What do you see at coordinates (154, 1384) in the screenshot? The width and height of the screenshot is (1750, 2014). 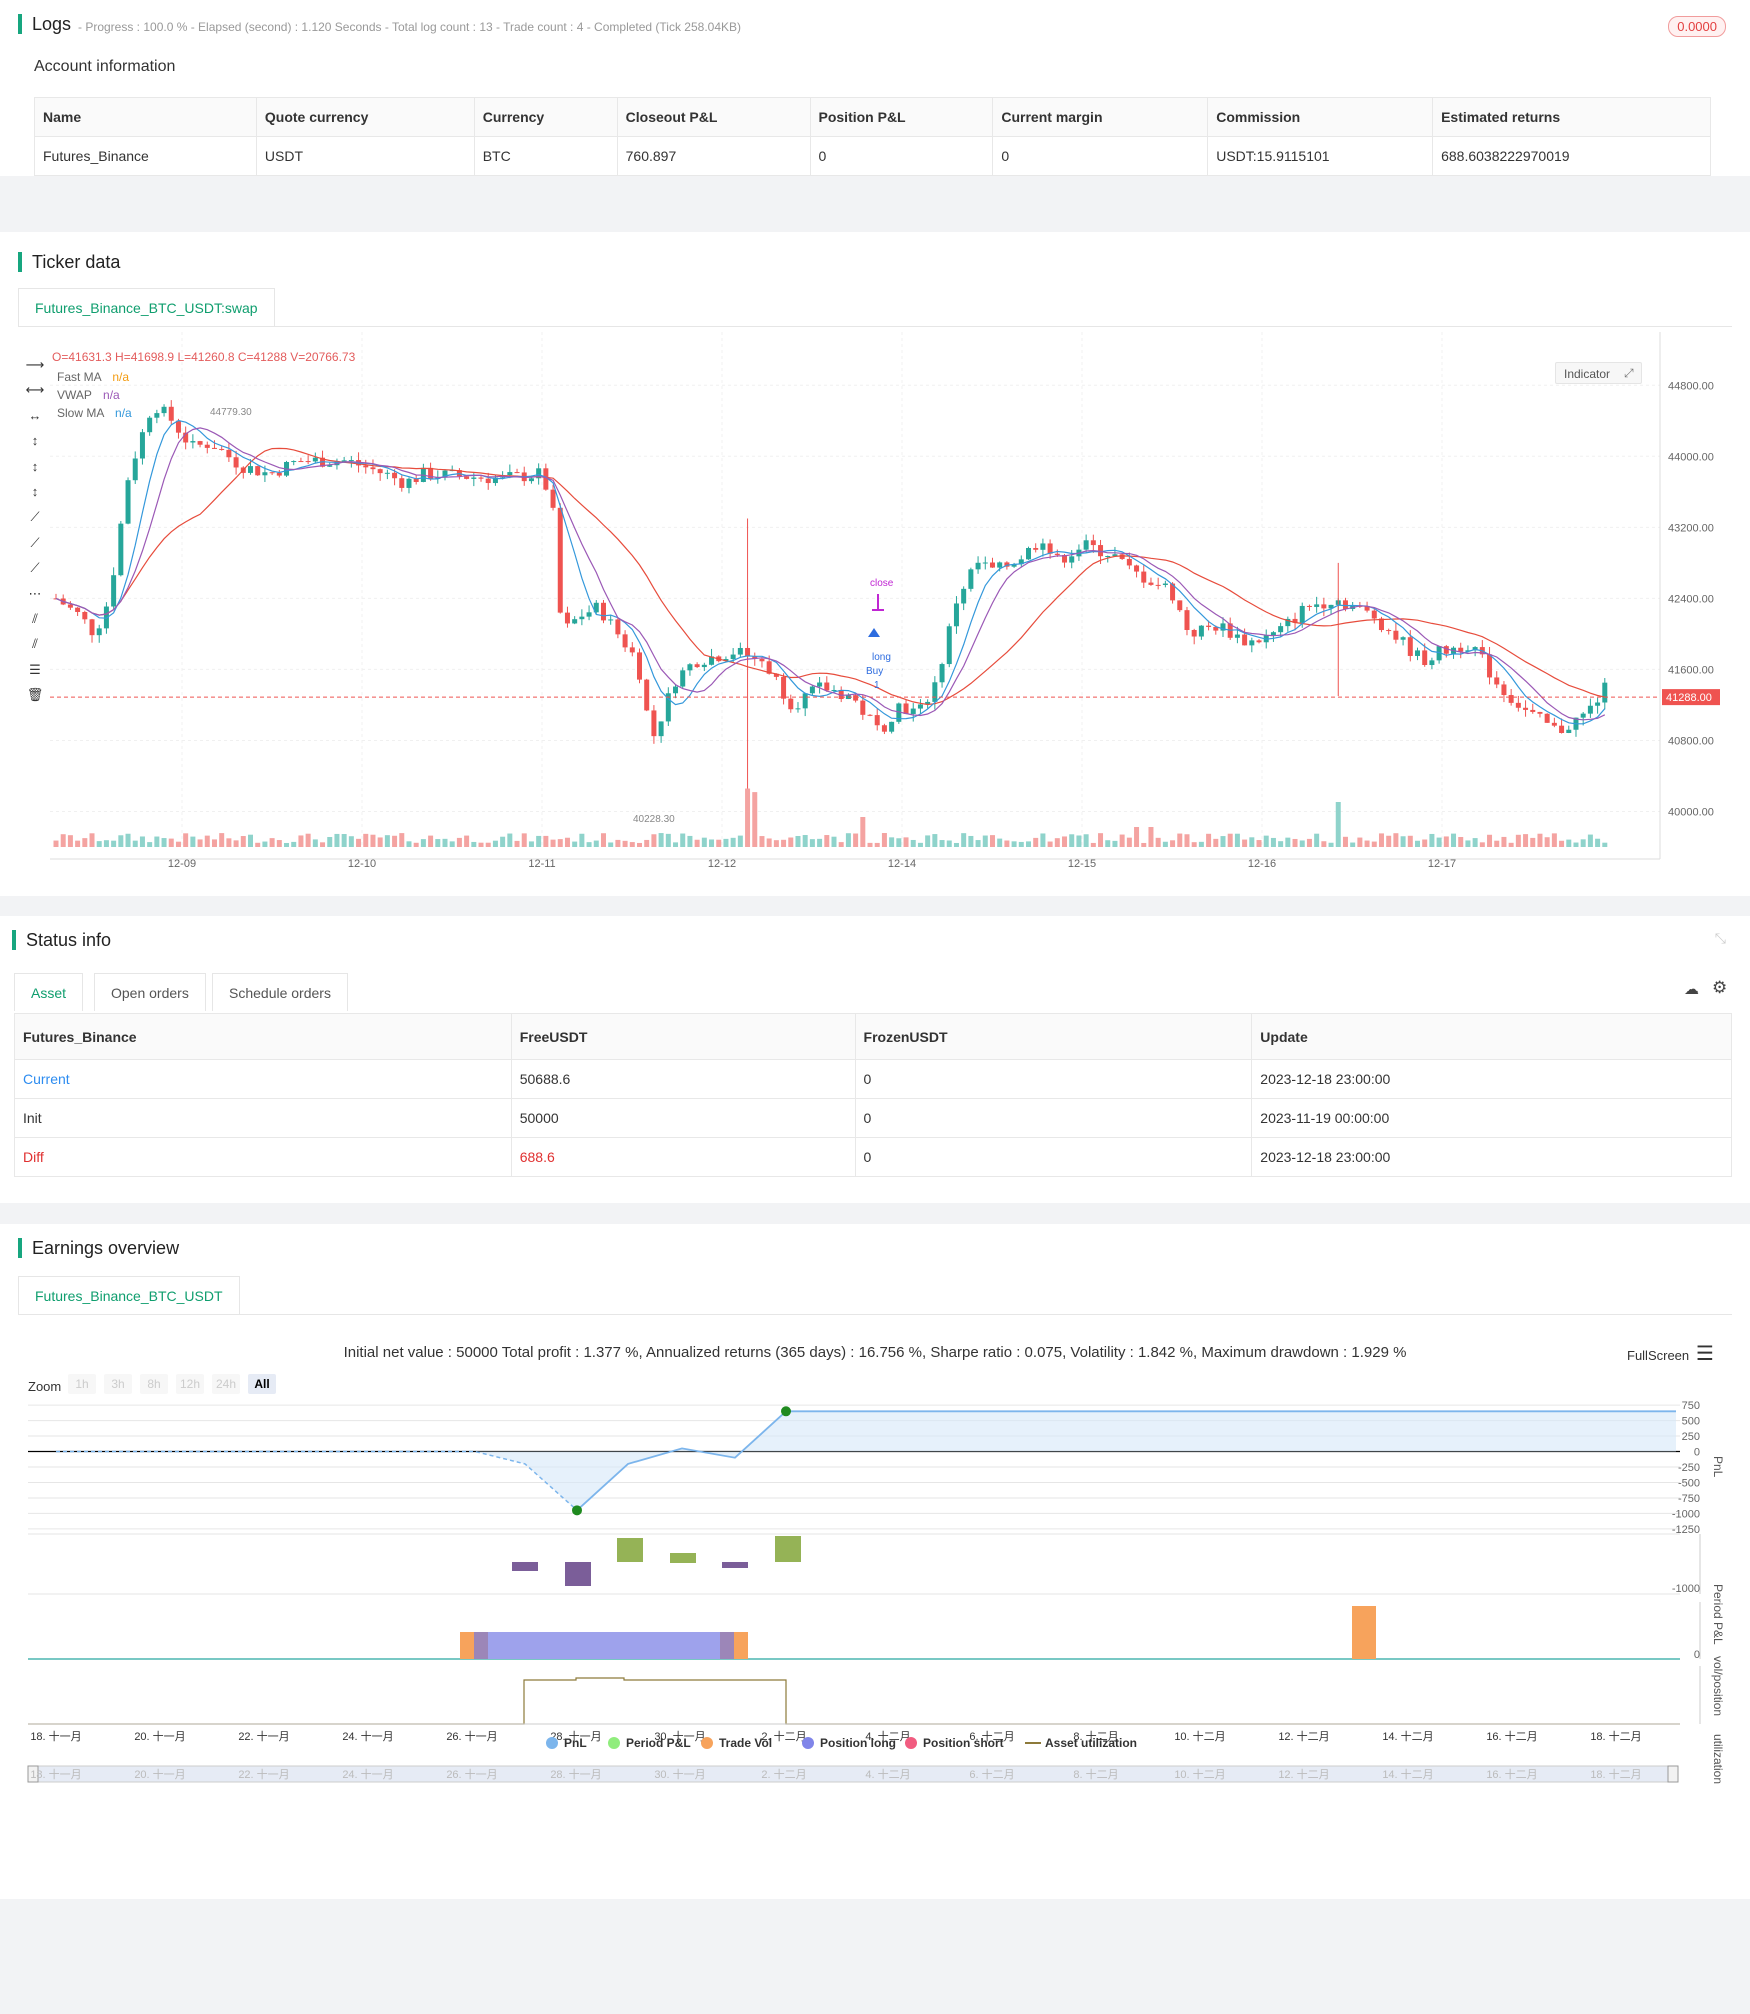 I see `zoom-8h-button: 8h` at bounding box center [154, 1384].